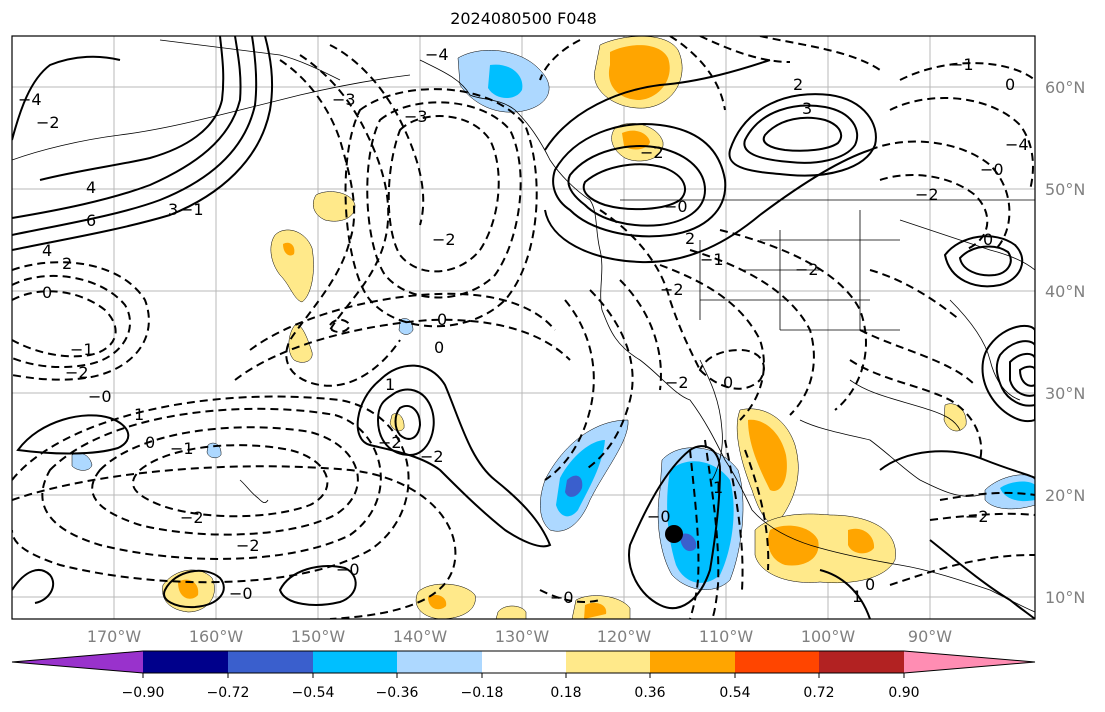 This screenshot has width=1105, height=712. What do you see at coordinates (674, 534) in the screenshot?
I see `storm-center-marker` at bounding box center [674, 534].